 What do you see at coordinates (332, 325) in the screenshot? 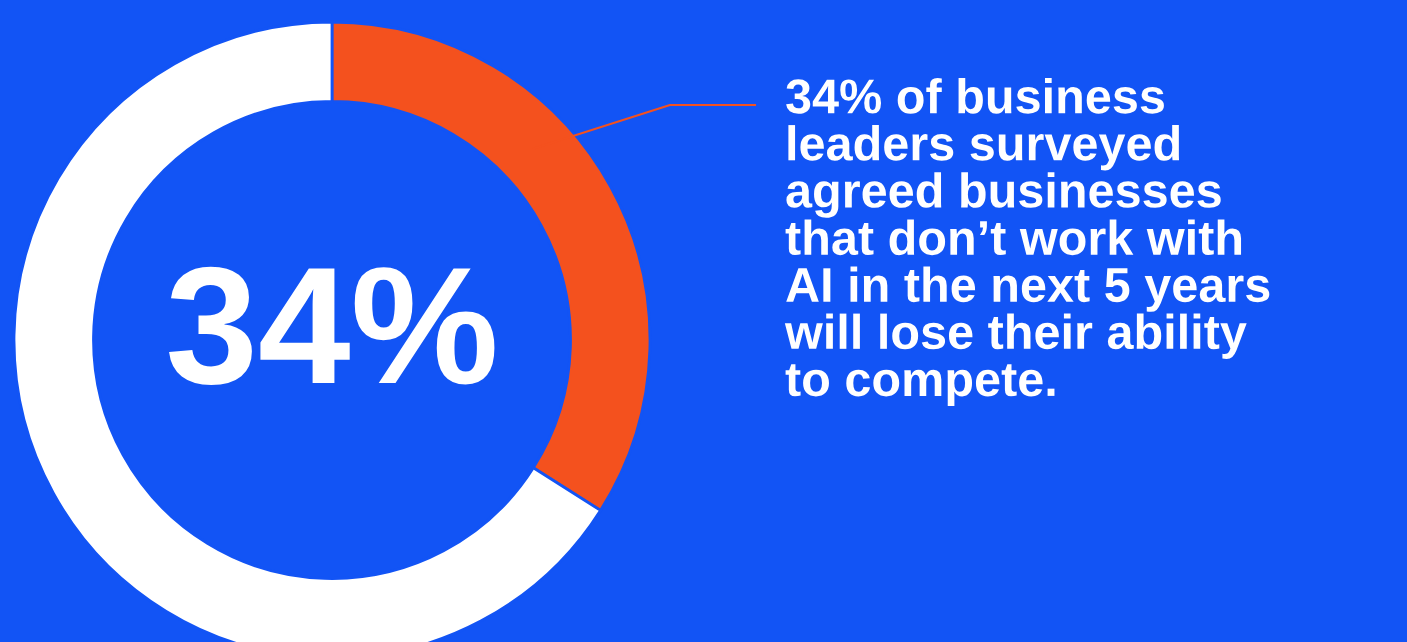
I see `text: 34%` at bounding box center [332, 325].